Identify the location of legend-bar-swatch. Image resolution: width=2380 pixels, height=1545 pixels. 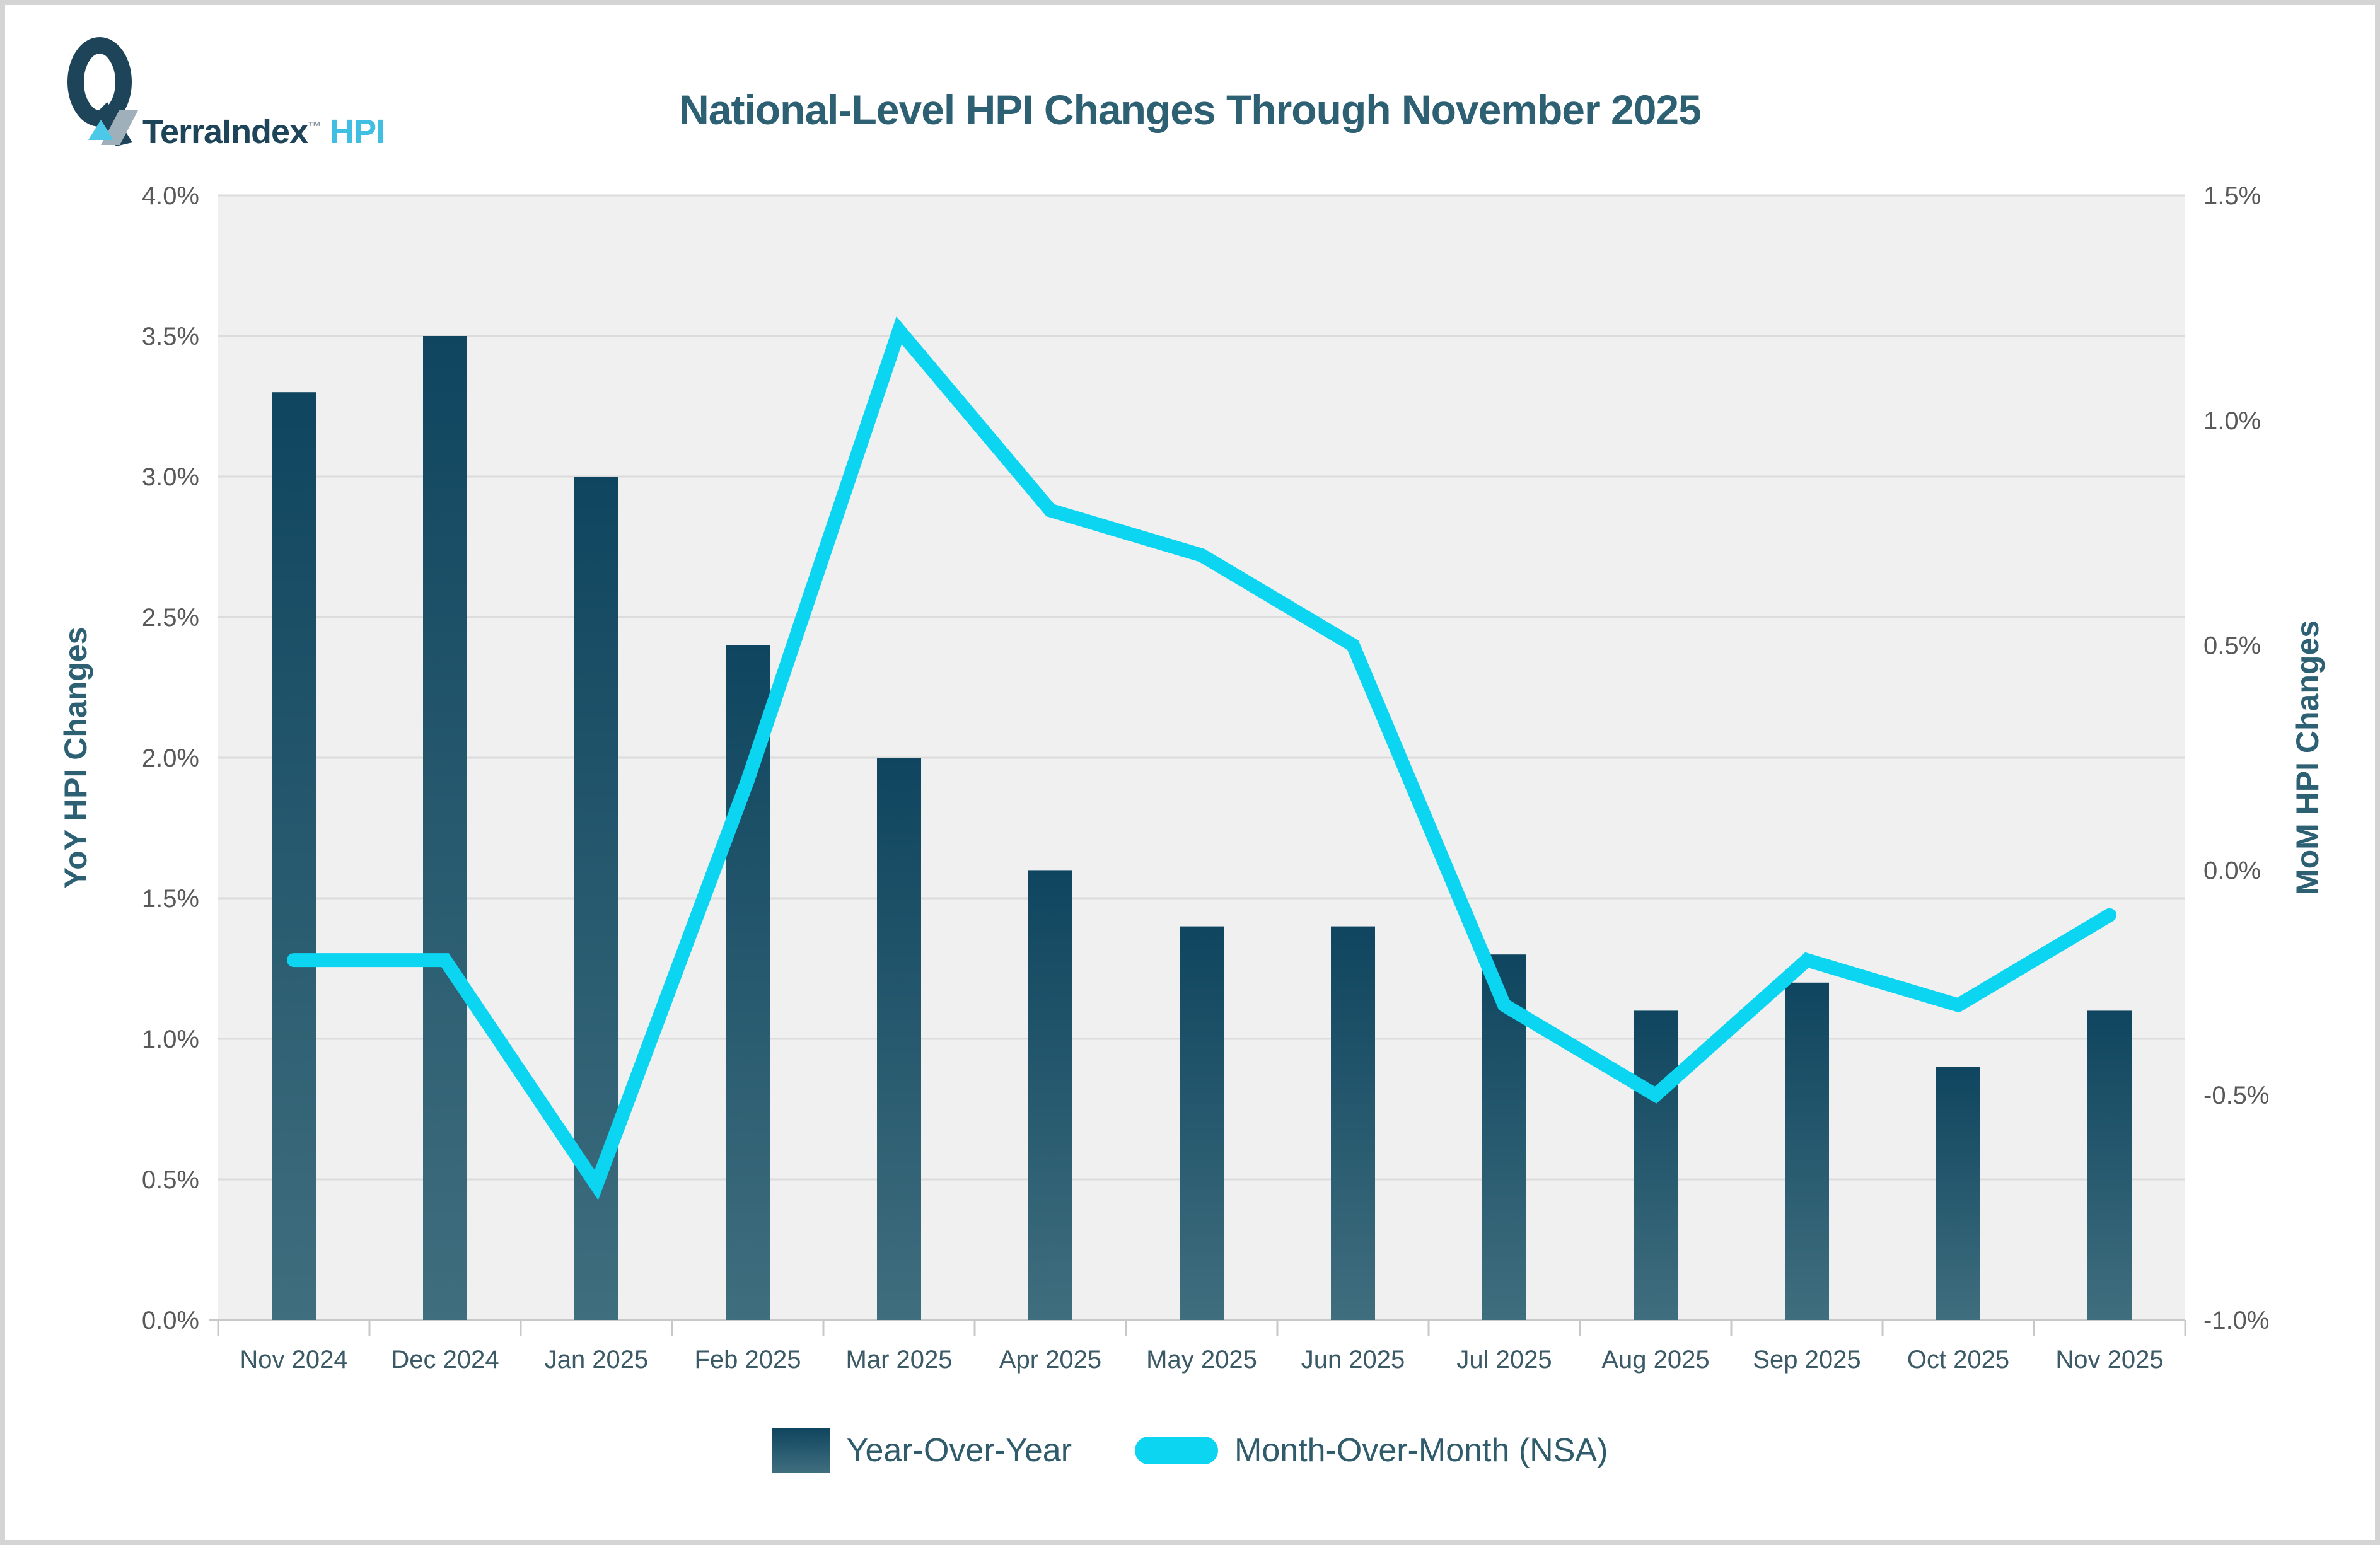
(801, 1450).